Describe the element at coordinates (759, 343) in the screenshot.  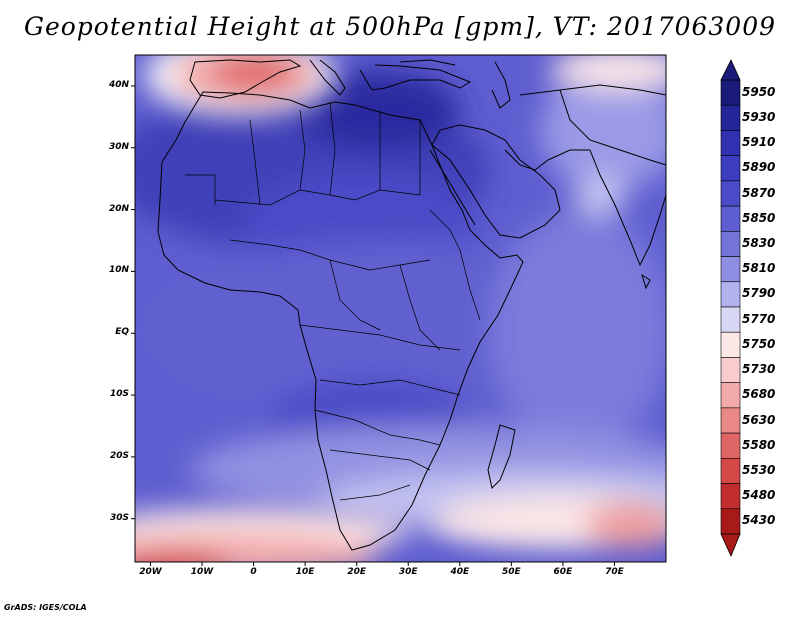
I see `colorbar-level-label: 5750` at that location.